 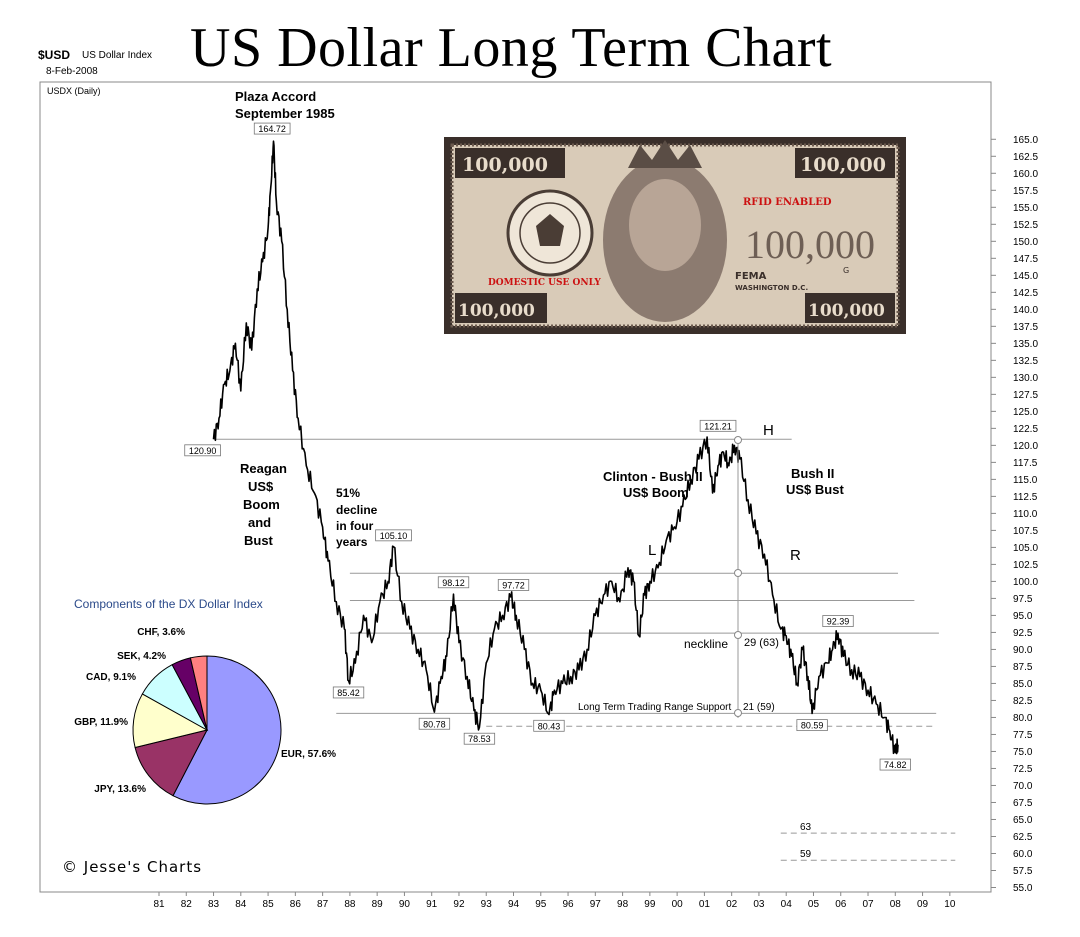 I want to click on y-tick-label: 77.5, so click(x=1023, y=735).